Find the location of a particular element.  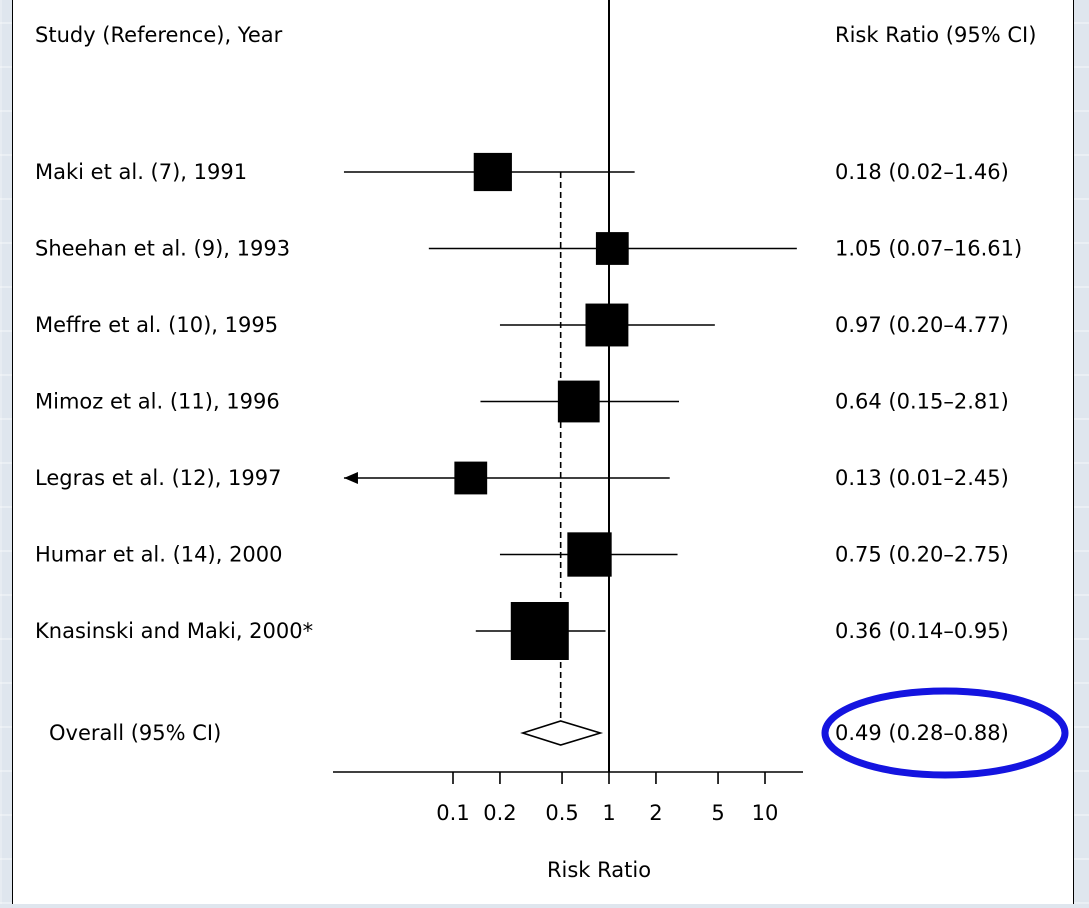

x-tick-label: 0.5 is located at coordinates (561, 813).